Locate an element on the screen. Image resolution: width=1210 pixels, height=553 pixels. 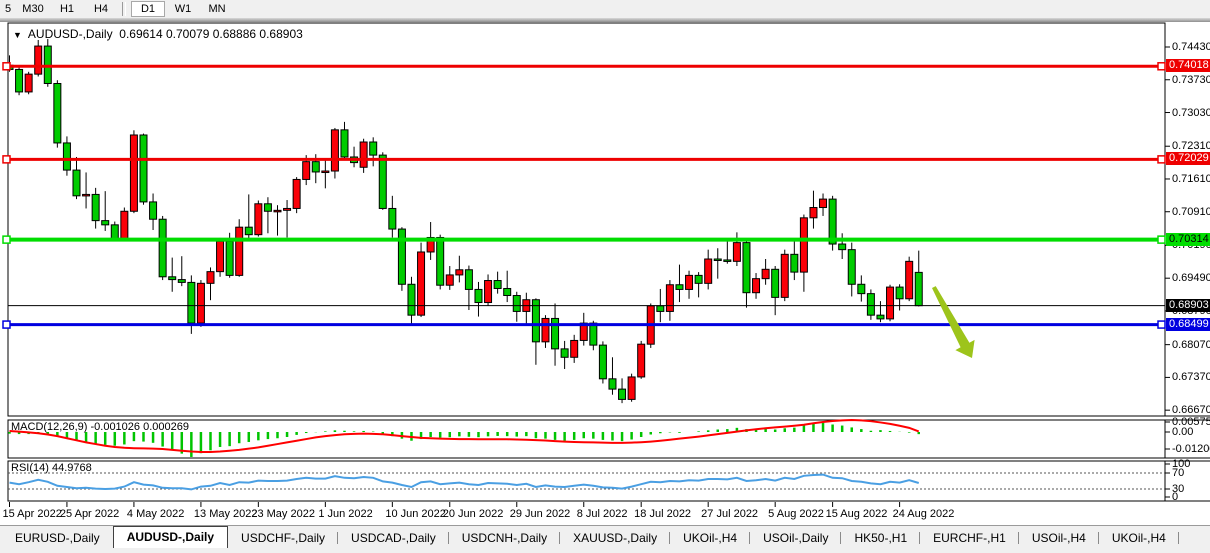
rsi-label: RSI(14) 44.9768 is located at coordinates (51, 468).